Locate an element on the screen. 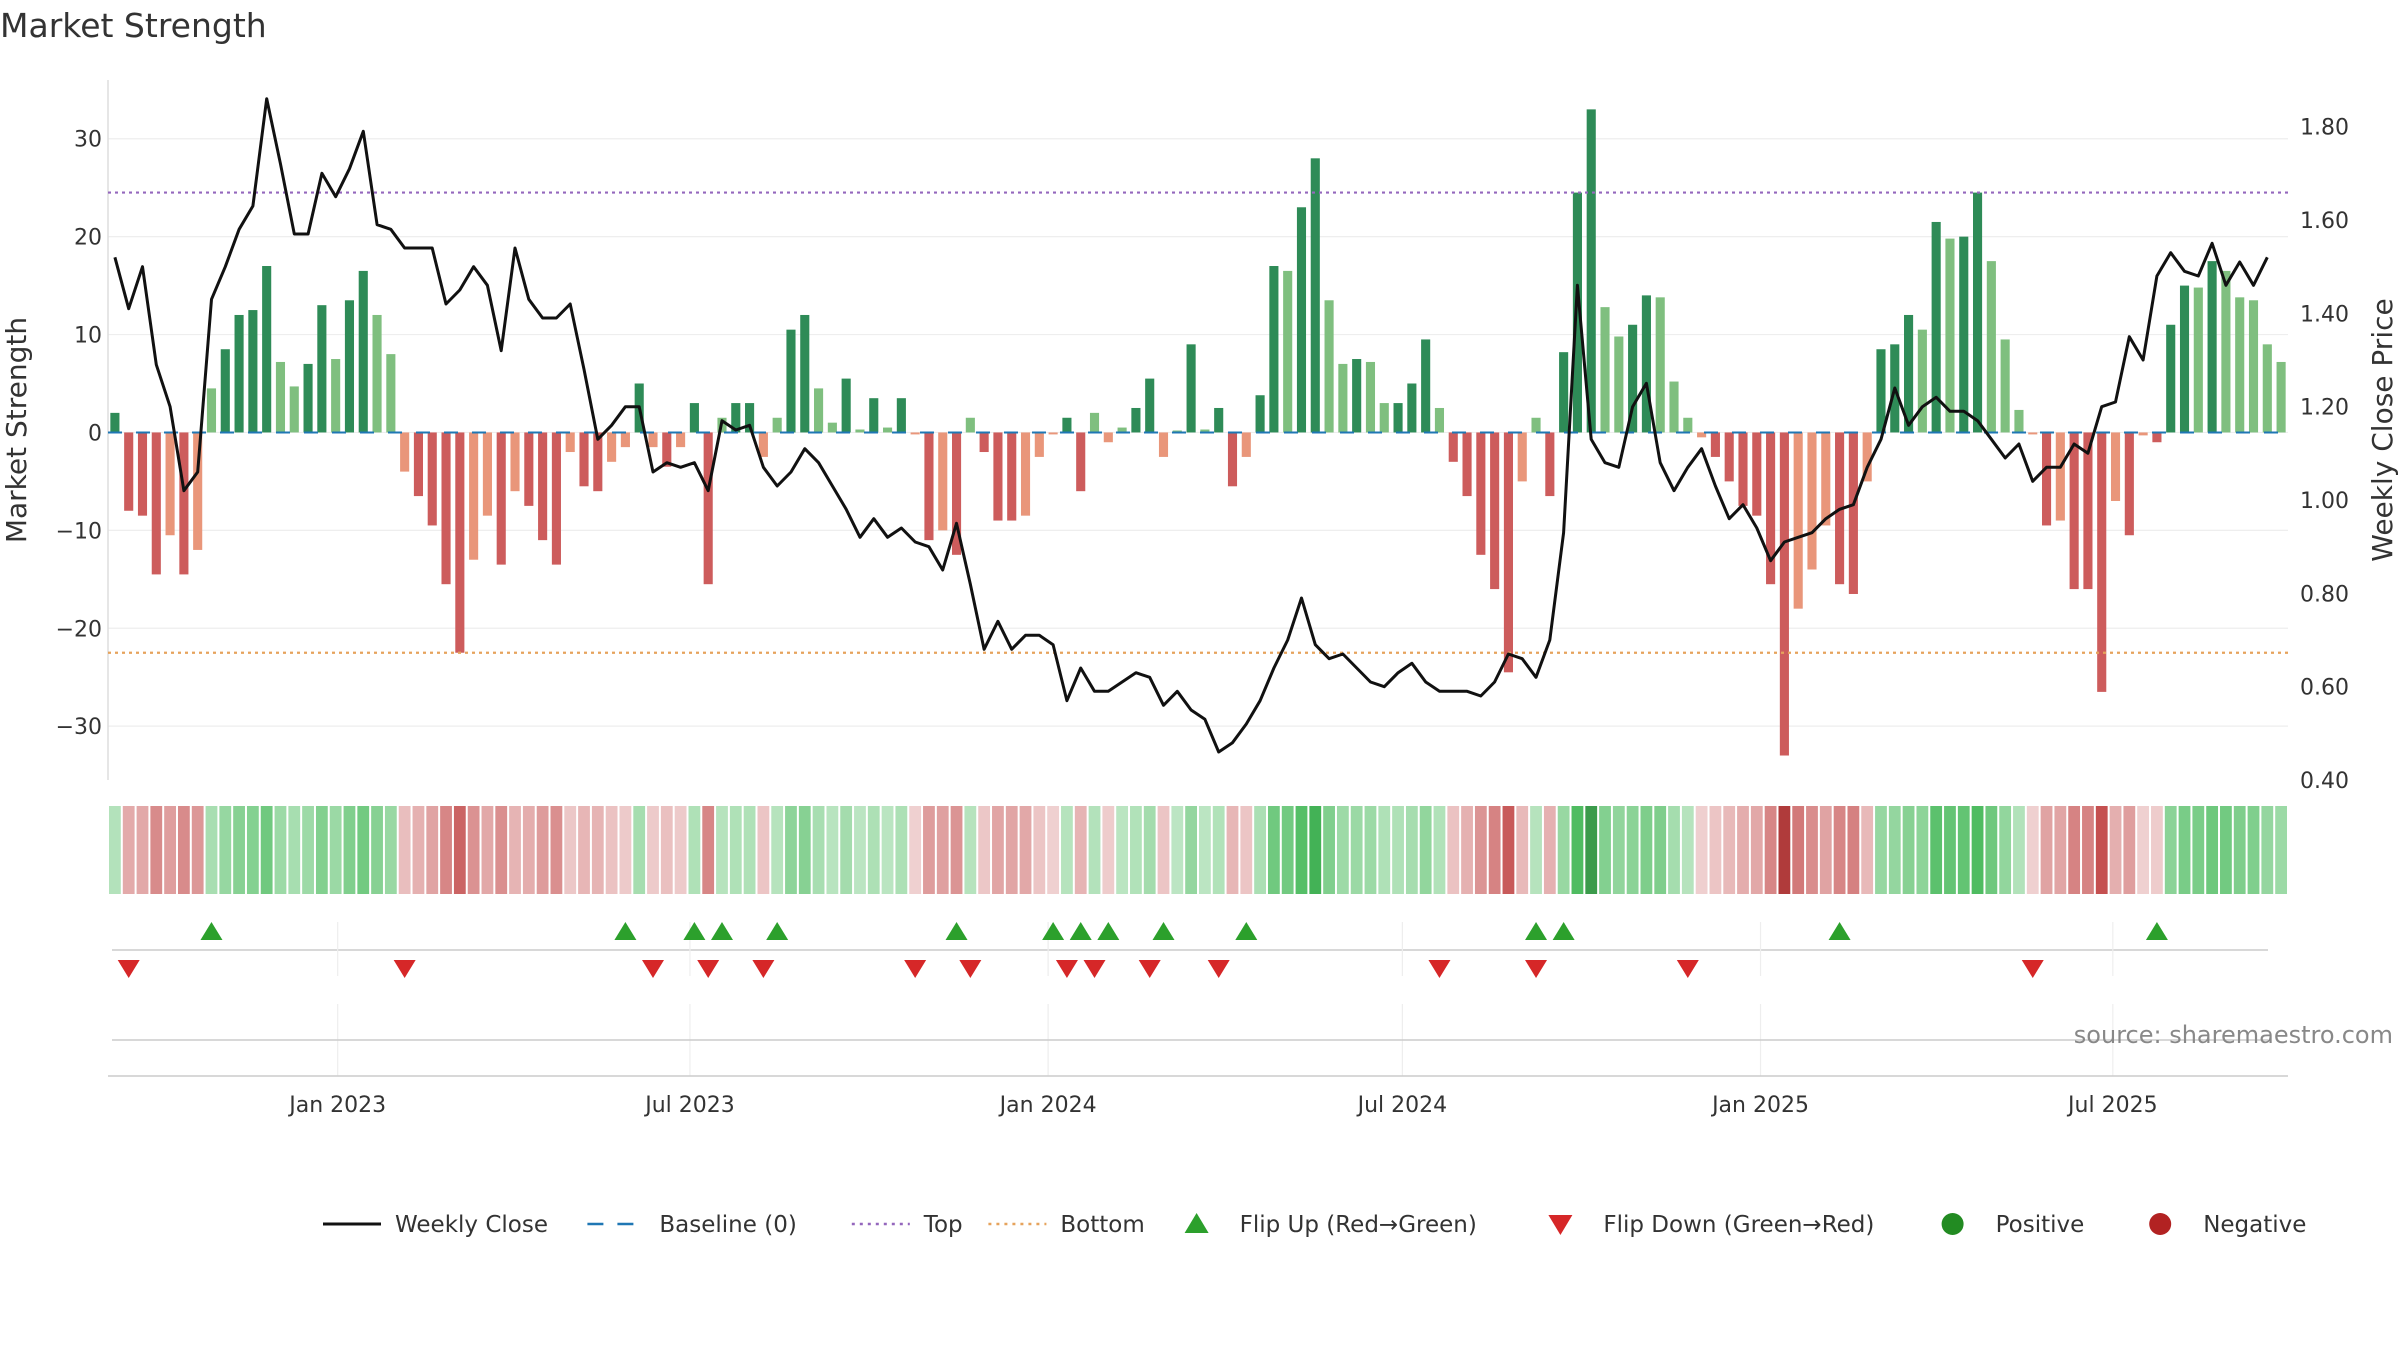 This screenshot has height=1350, width=2400. x-tick-label: Jul 2023 is located at coordinates (689, 1105).